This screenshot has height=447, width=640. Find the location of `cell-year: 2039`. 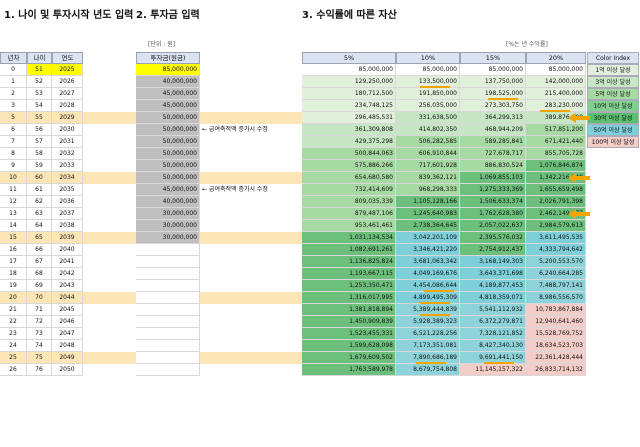

cell-year: 2039 is located at coordinates (67, 238).